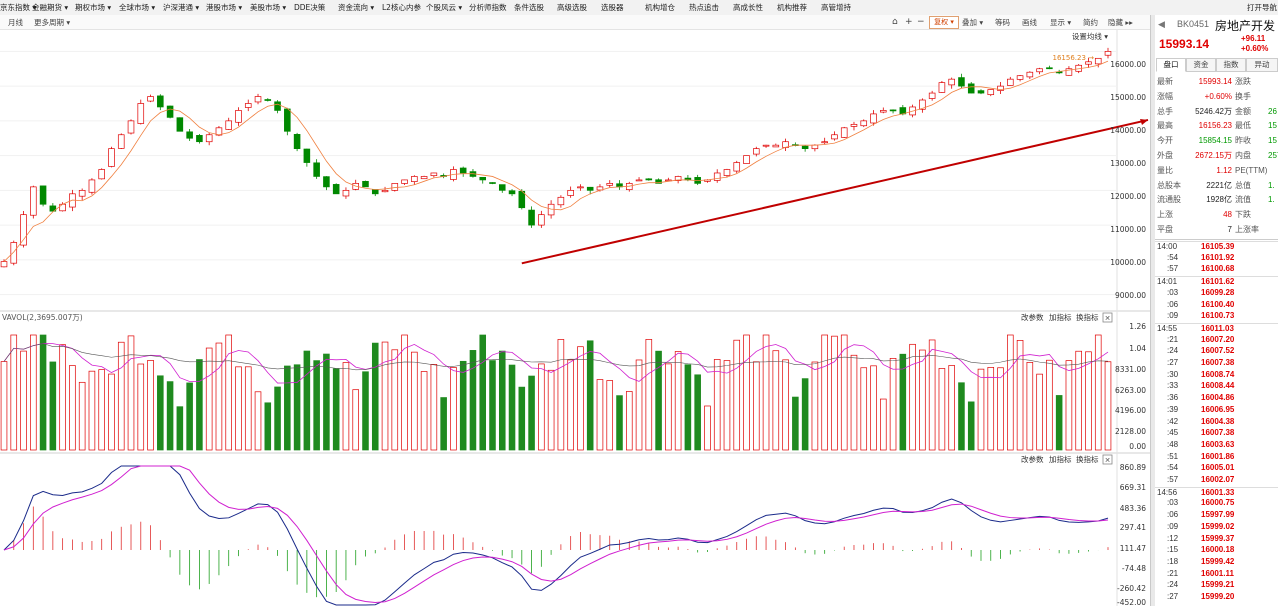 This screenshot has width=1278, height=608. Describe the element at coordinates (18, 7) in the screenshot. I see `menu-item: 京东指数 ▾` at that location.